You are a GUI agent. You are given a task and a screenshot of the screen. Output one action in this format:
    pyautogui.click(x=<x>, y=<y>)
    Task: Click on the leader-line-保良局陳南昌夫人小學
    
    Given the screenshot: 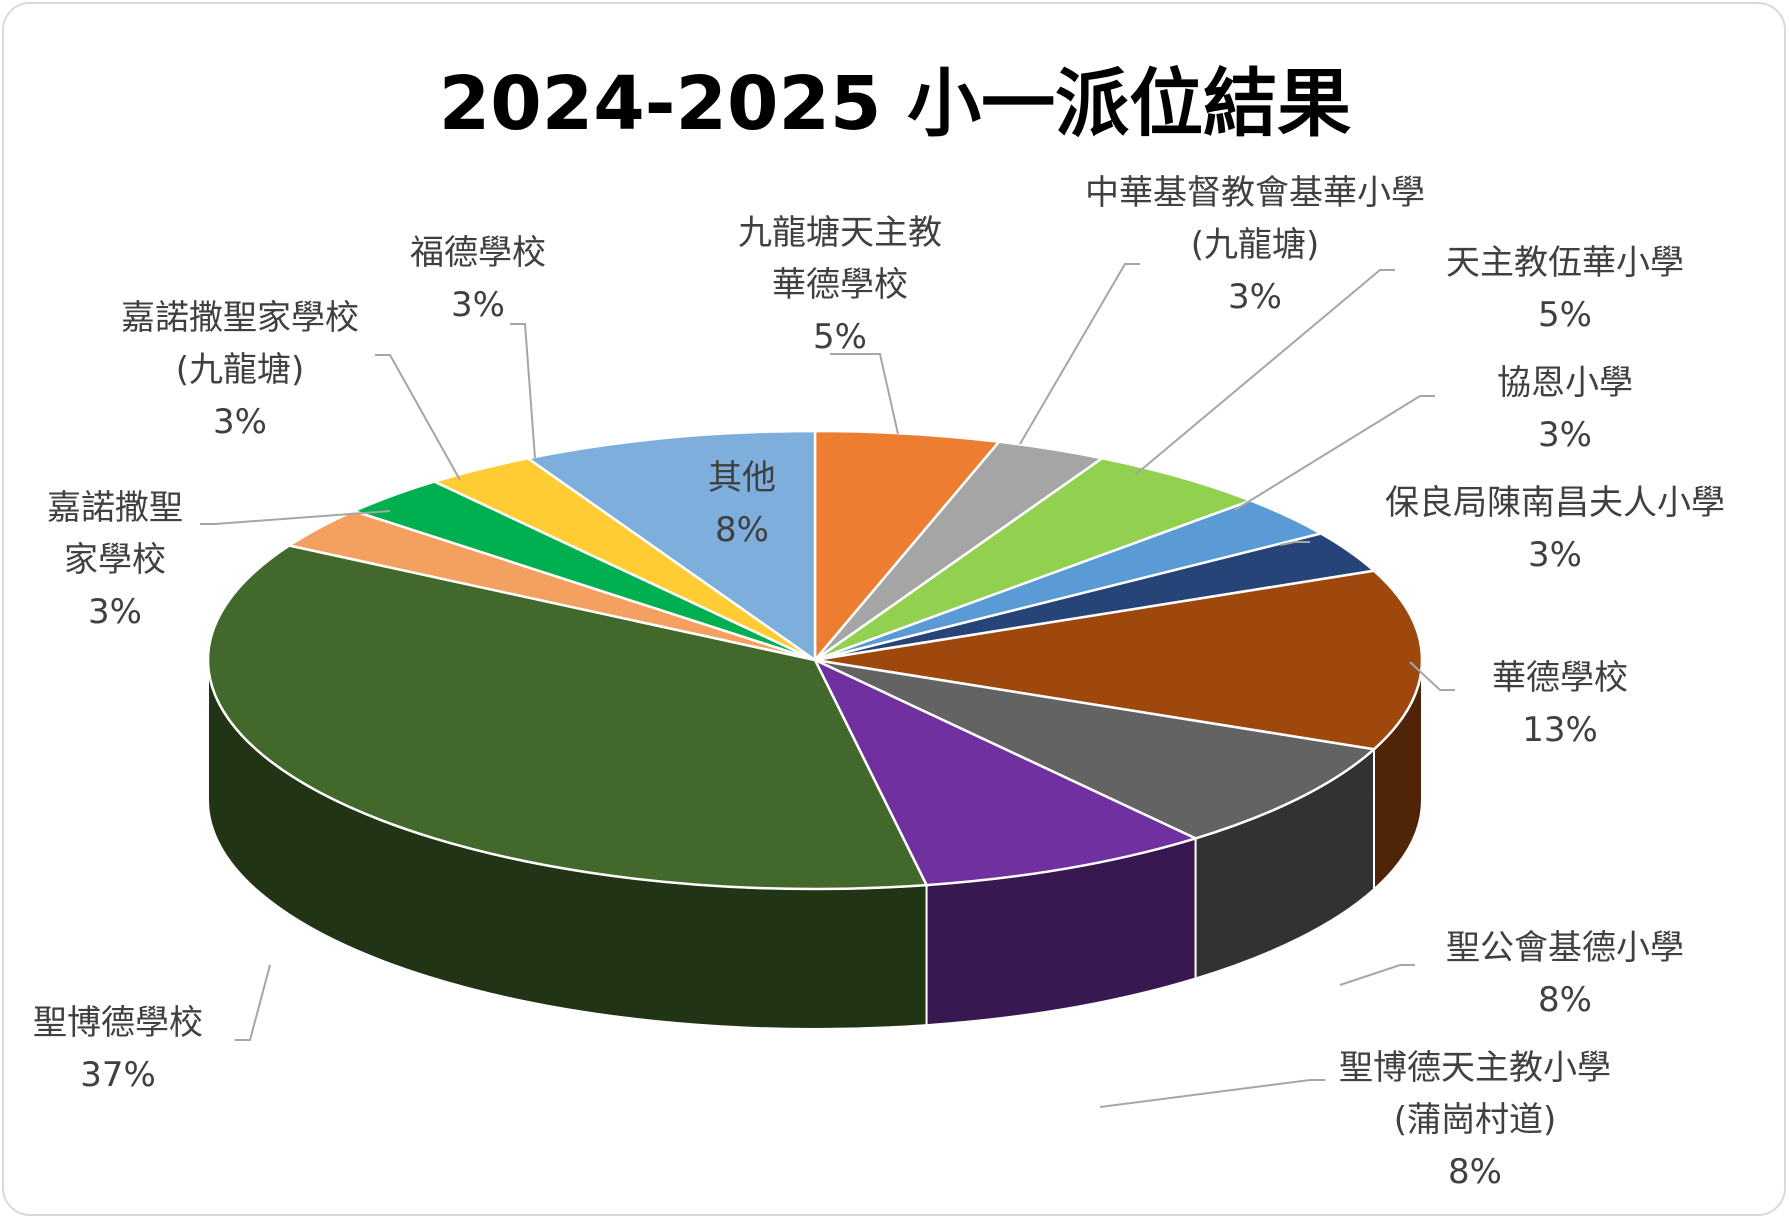 What is the action you would take?
    pyautogui.click(x=1294, y=543)
    